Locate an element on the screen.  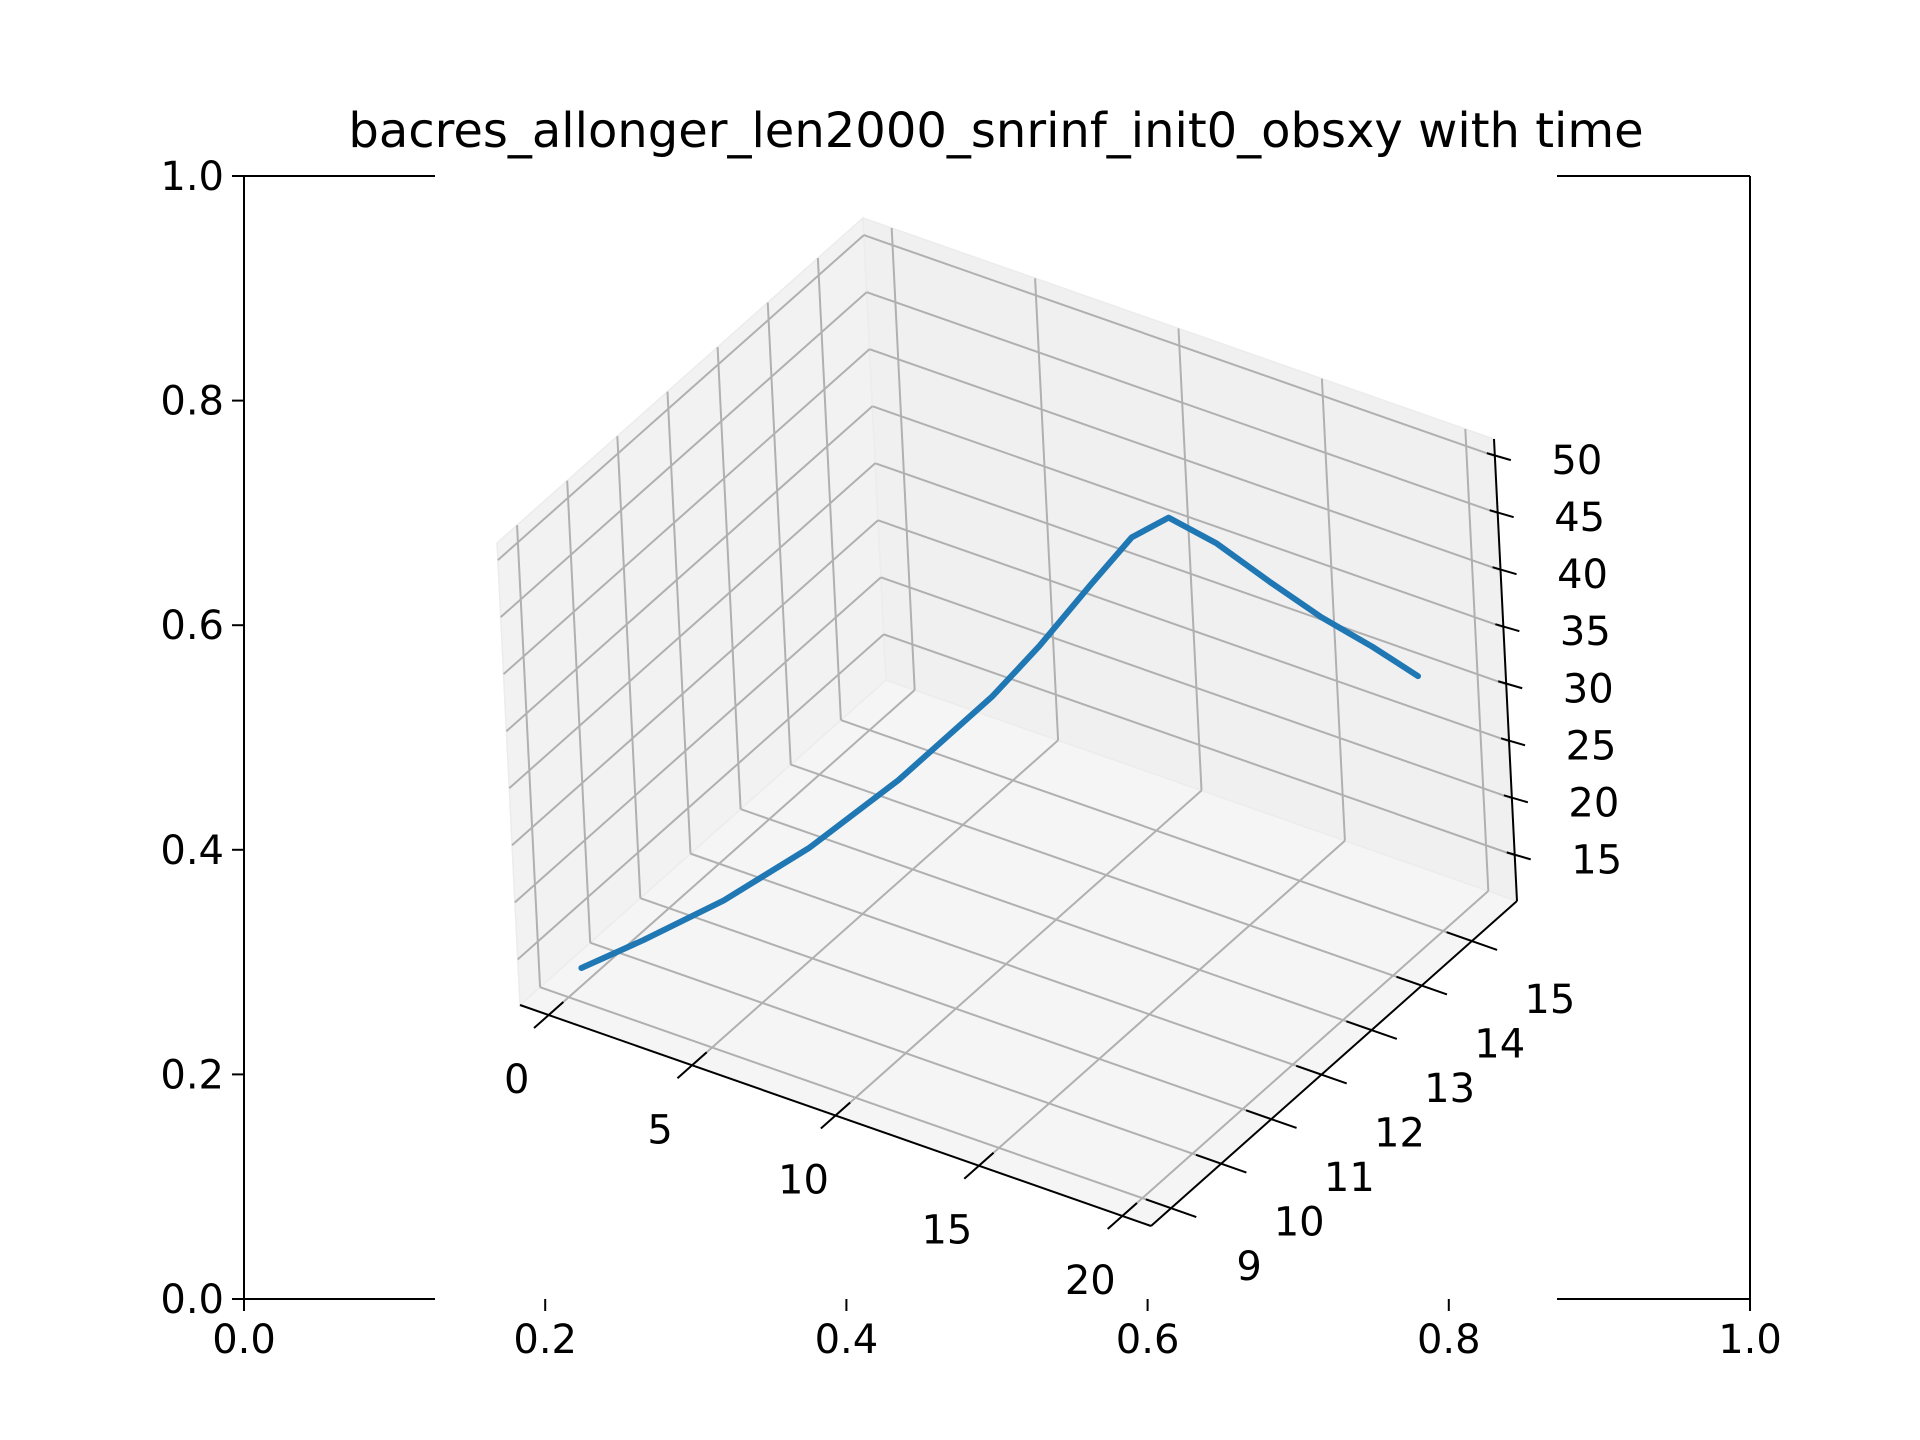
z-axis-line is located at coordinates (1505, 670).